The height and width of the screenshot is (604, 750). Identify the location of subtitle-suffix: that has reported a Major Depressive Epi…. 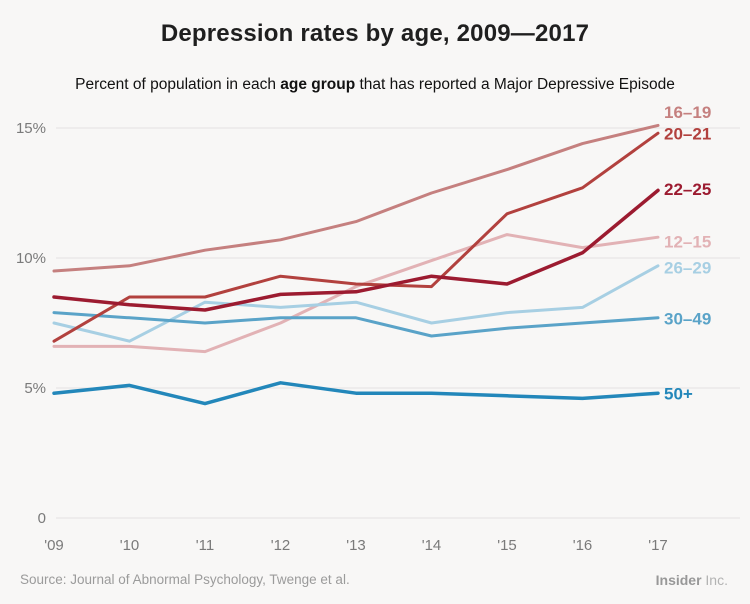
(515, 84).